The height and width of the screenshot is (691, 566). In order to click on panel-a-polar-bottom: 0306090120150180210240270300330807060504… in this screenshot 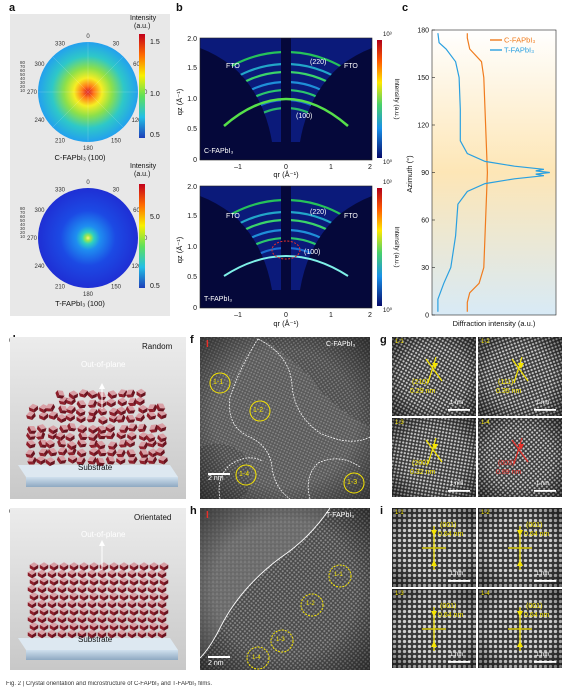, I will do `click(84, 244)`.